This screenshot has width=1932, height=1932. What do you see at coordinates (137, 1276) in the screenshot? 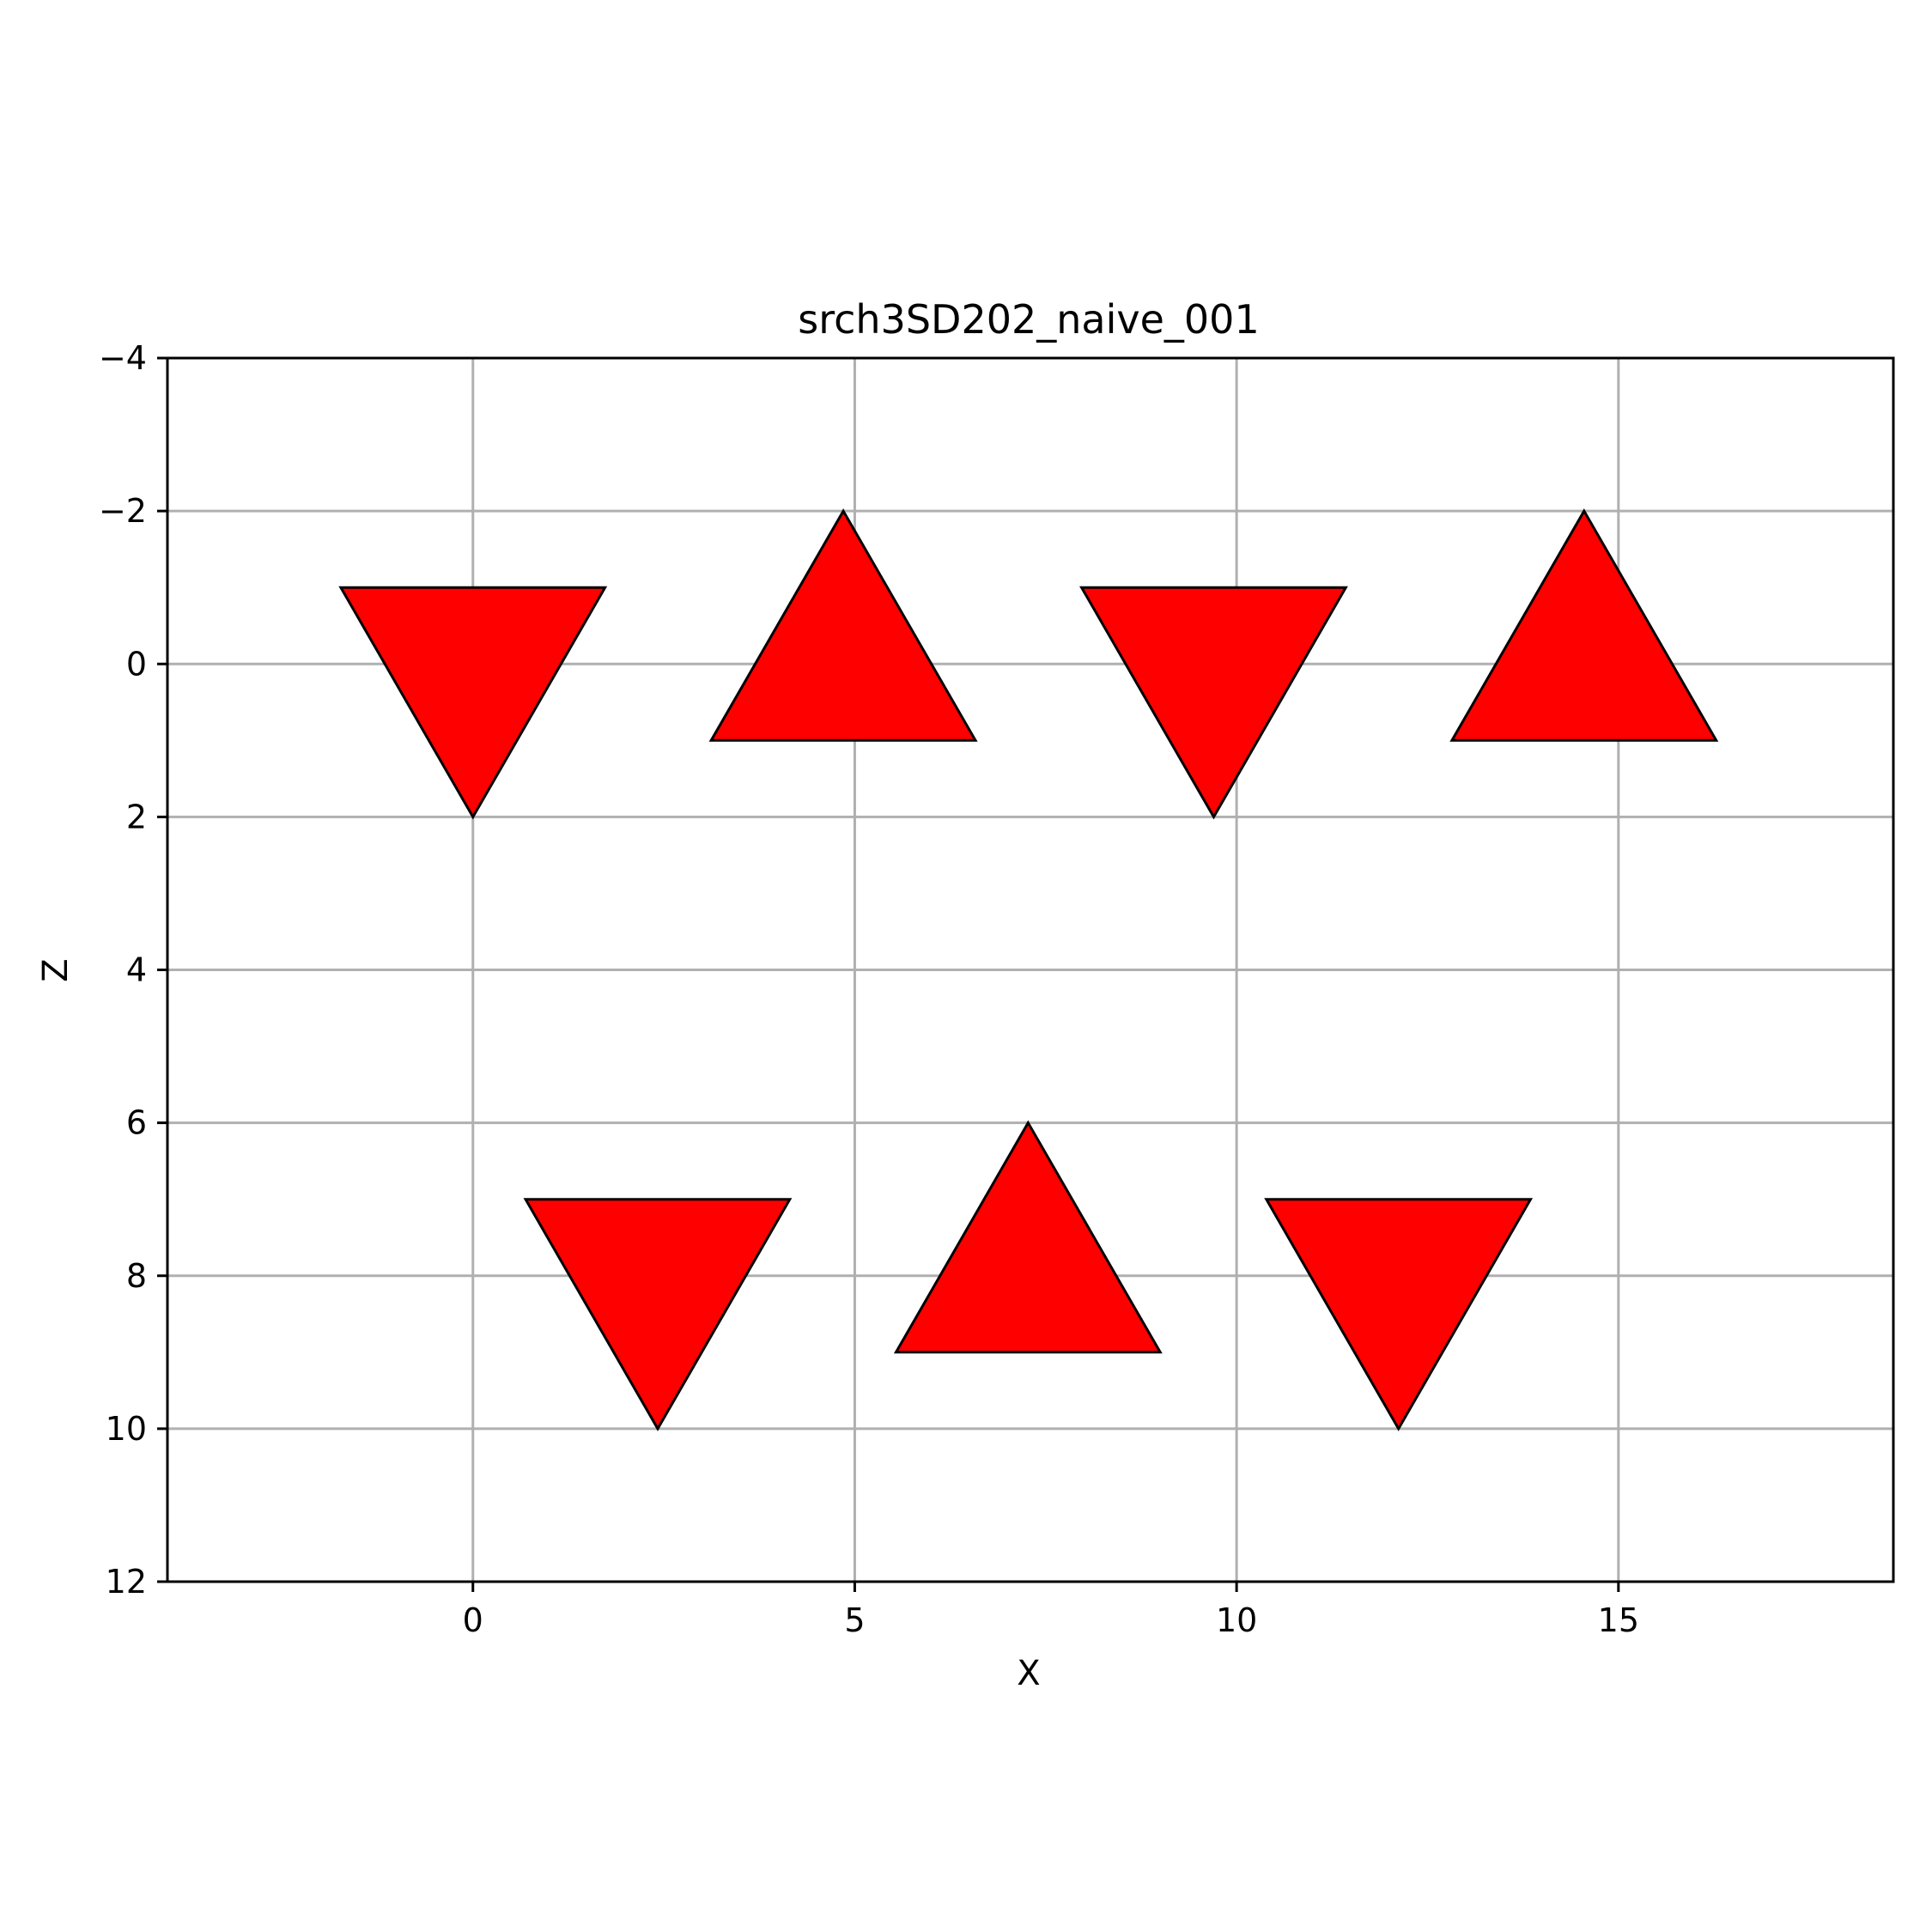
I see `y-tick-label: 8` at bounding box center [137, 1276].